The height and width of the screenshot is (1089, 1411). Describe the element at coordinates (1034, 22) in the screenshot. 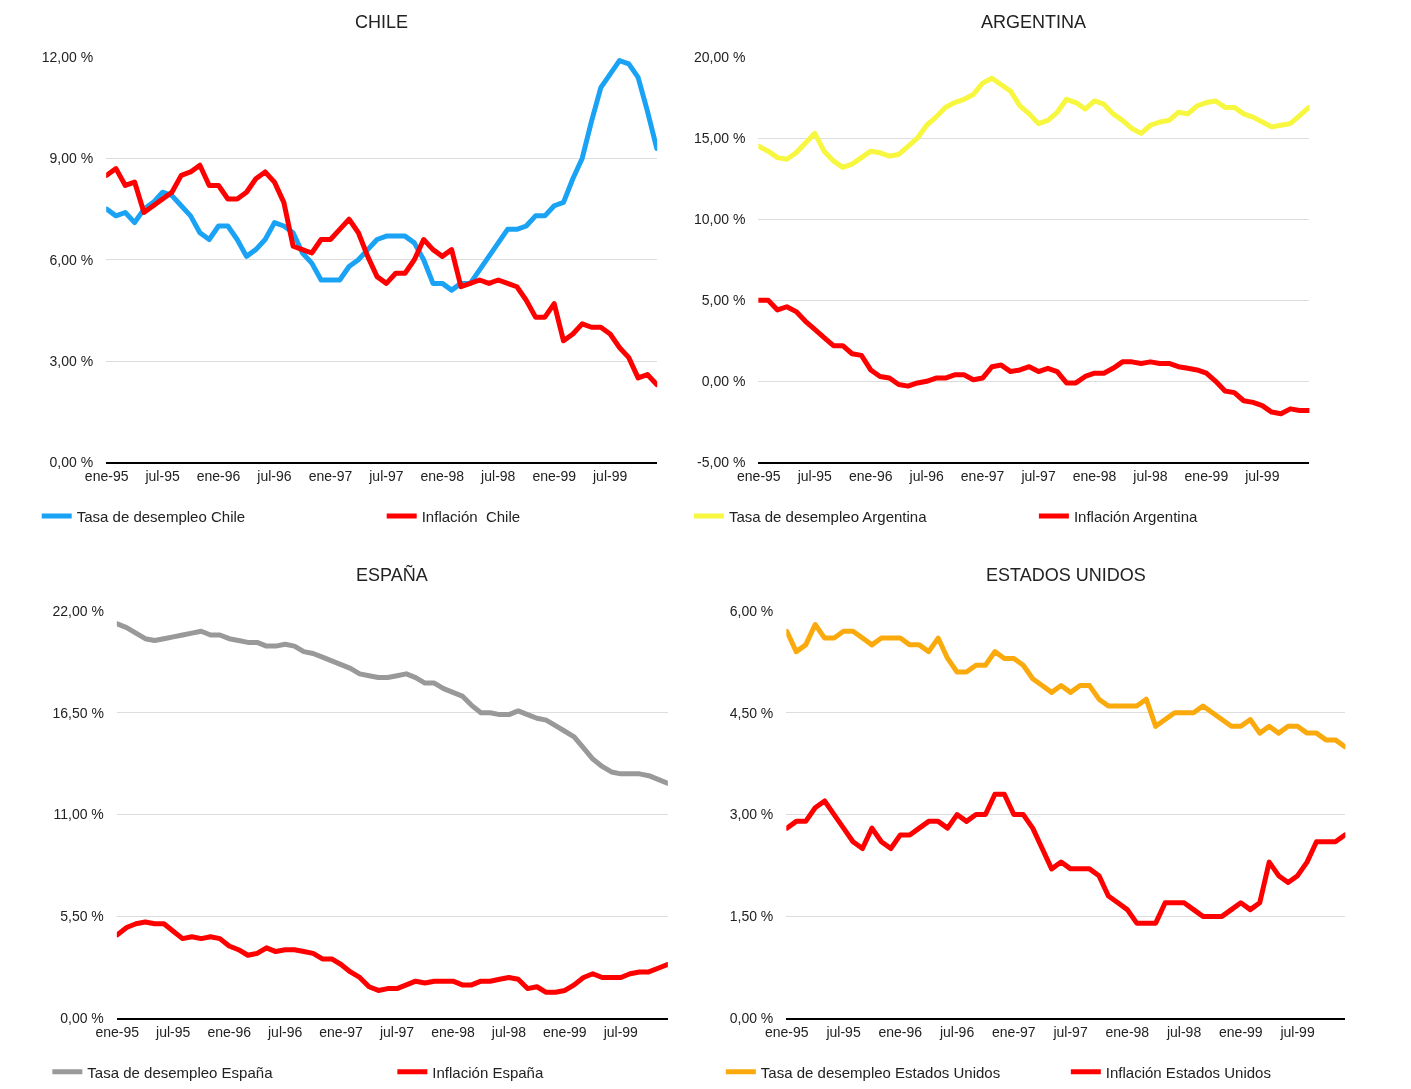

I see `chart-title: ARGENTINA` at that location.